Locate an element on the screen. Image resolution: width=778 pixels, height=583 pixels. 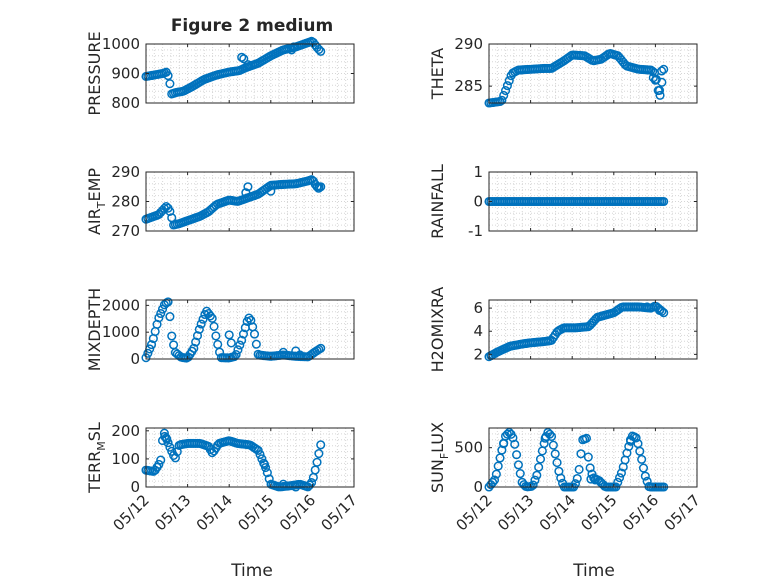
y-axis-label-mixdepth: MIXDEPTH is located at coordinates (94, 329).